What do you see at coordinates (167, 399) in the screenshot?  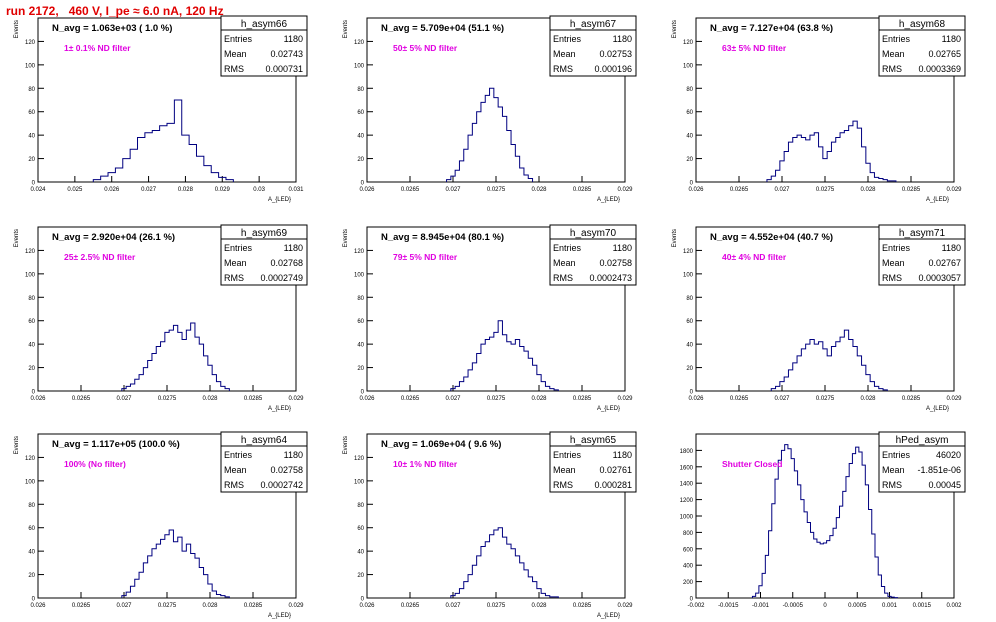 I see `x-tick-label: 0.0275` at bounding box center [167, 399].